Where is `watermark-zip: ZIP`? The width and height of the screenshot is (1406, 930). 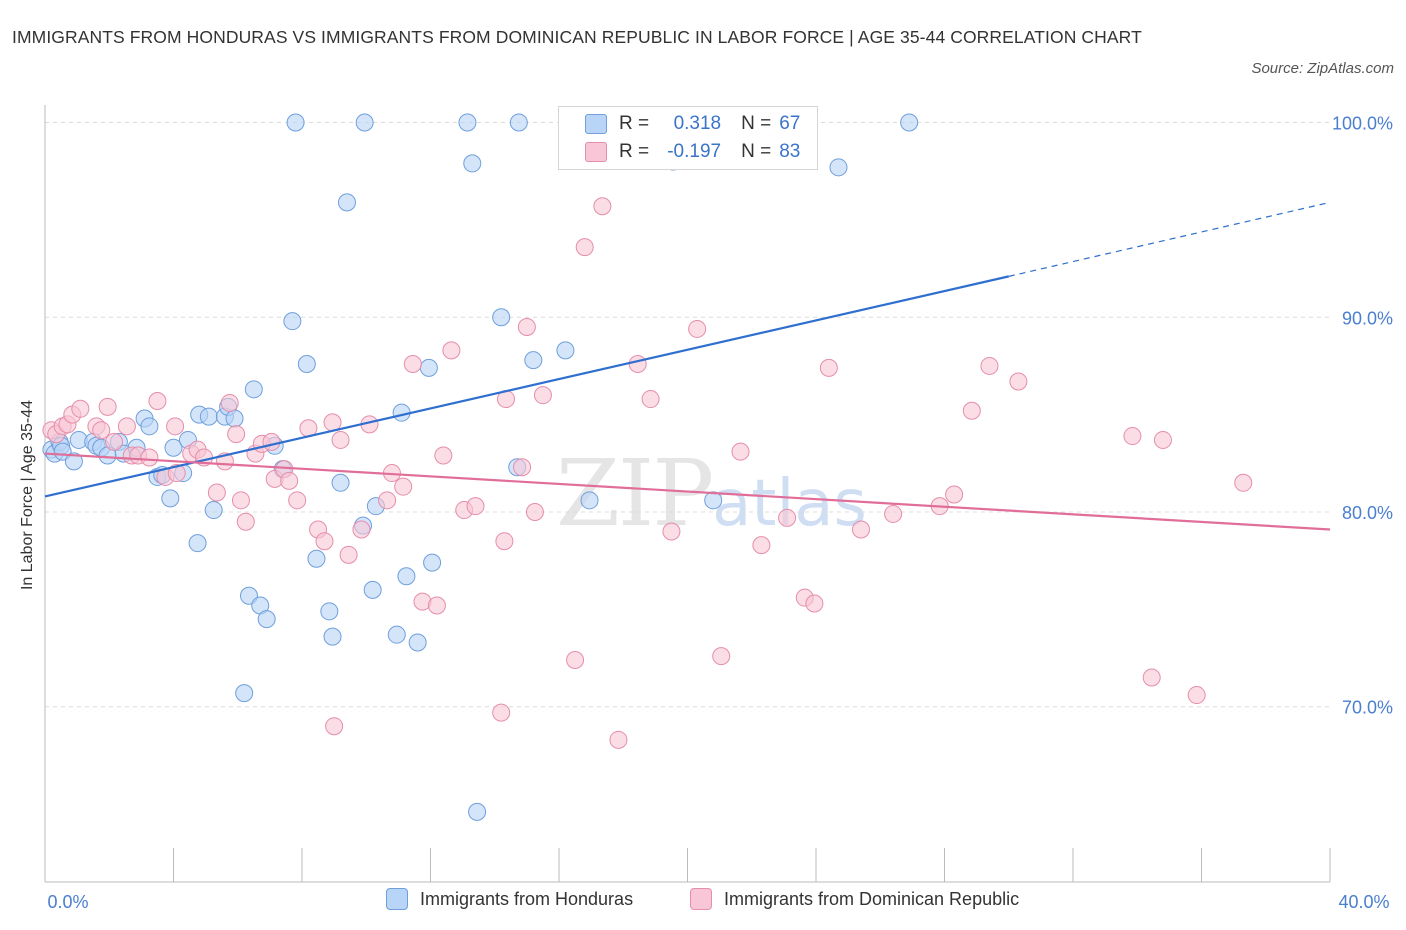
watermark-zip: ZIP is located at coordinates (635, 493).